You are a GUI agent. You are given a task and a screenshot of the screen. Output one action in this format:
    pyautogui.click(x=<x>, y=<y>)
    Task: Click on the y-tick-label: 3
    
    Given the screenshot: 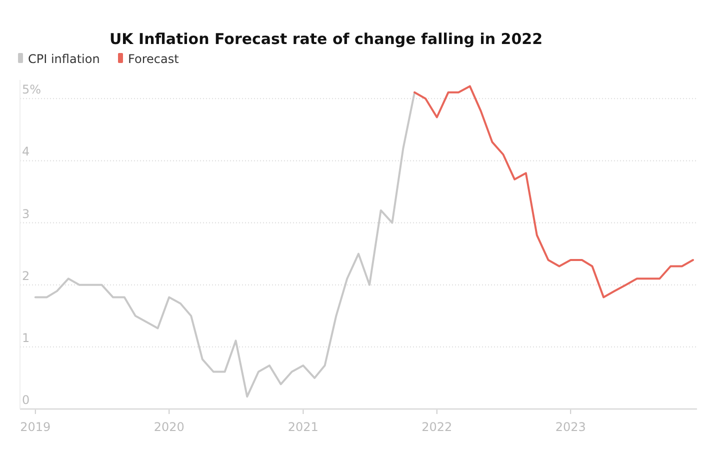 What is the action you would take?
    pyautogui.click(x=26, y=213)
    